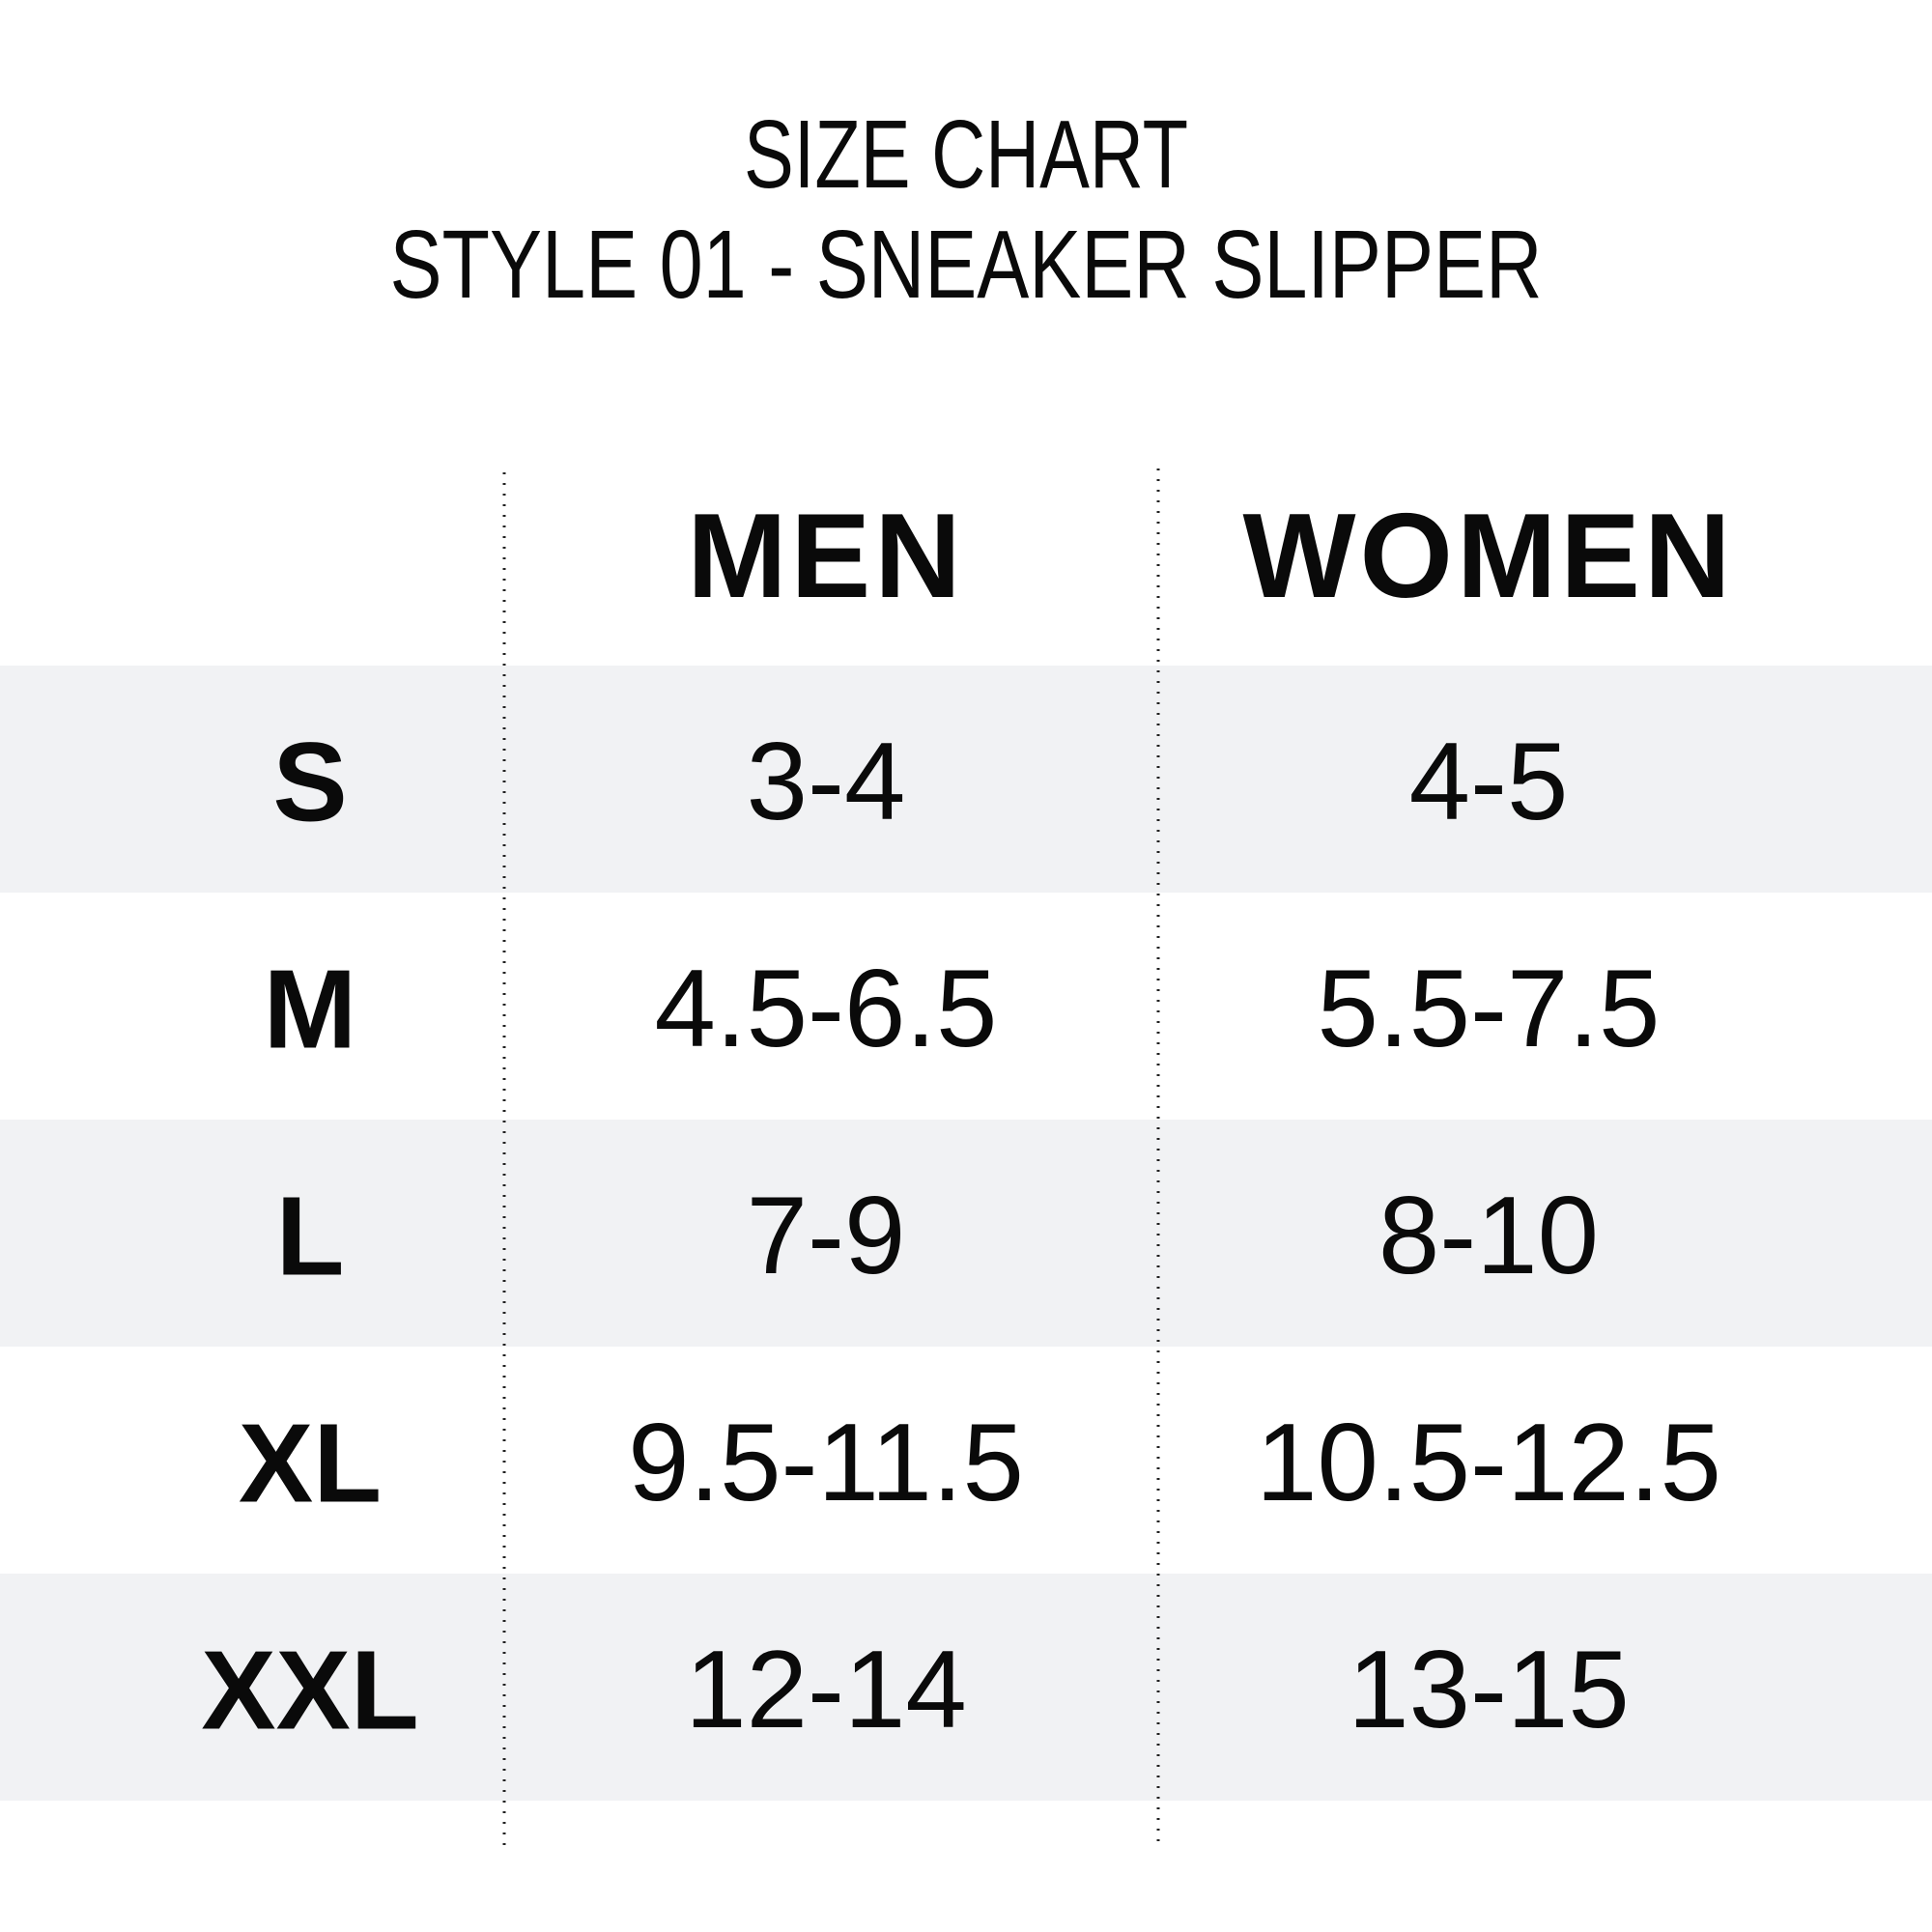 This screenshot has width=1932, height=1932. I want to click on size-value: 9.5-11.5, so click(826, 1463).